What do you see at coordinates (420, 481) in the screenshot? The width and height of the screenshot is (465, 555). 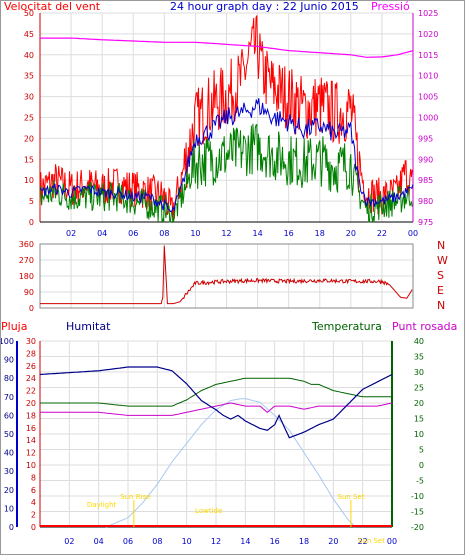 I see `y-tick-temperature: -5` at bounding box center [420, 481].